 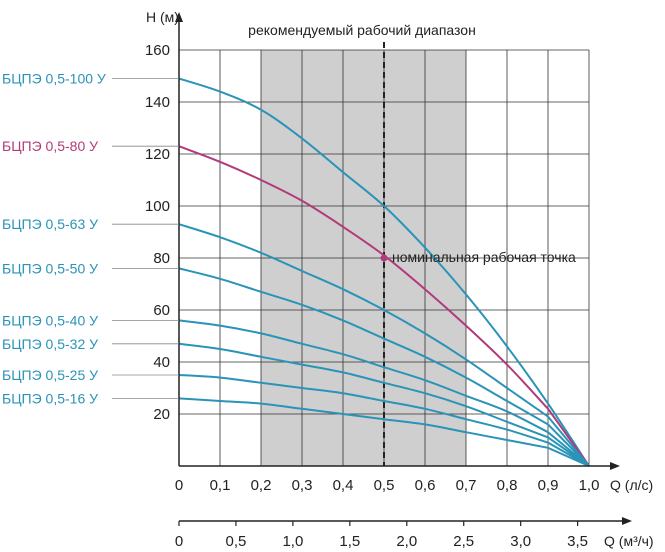 I want to click on series-label: БЦПЭ 0,5-80 У, so click(x=50, y=146).